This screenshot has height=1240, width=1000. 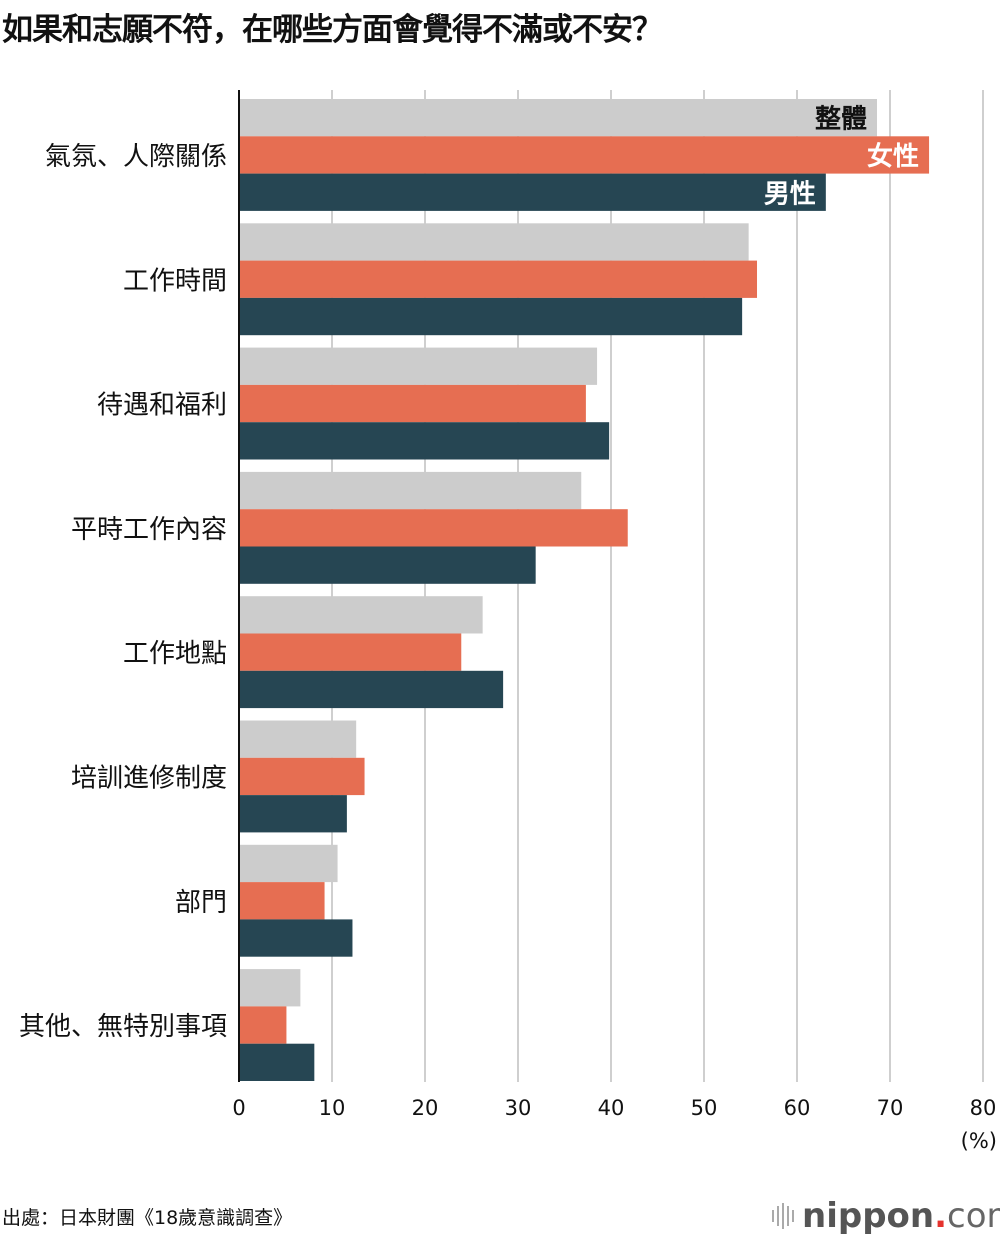 I want to click on category-label: 待遇和福利, so click(x=162, y=406).